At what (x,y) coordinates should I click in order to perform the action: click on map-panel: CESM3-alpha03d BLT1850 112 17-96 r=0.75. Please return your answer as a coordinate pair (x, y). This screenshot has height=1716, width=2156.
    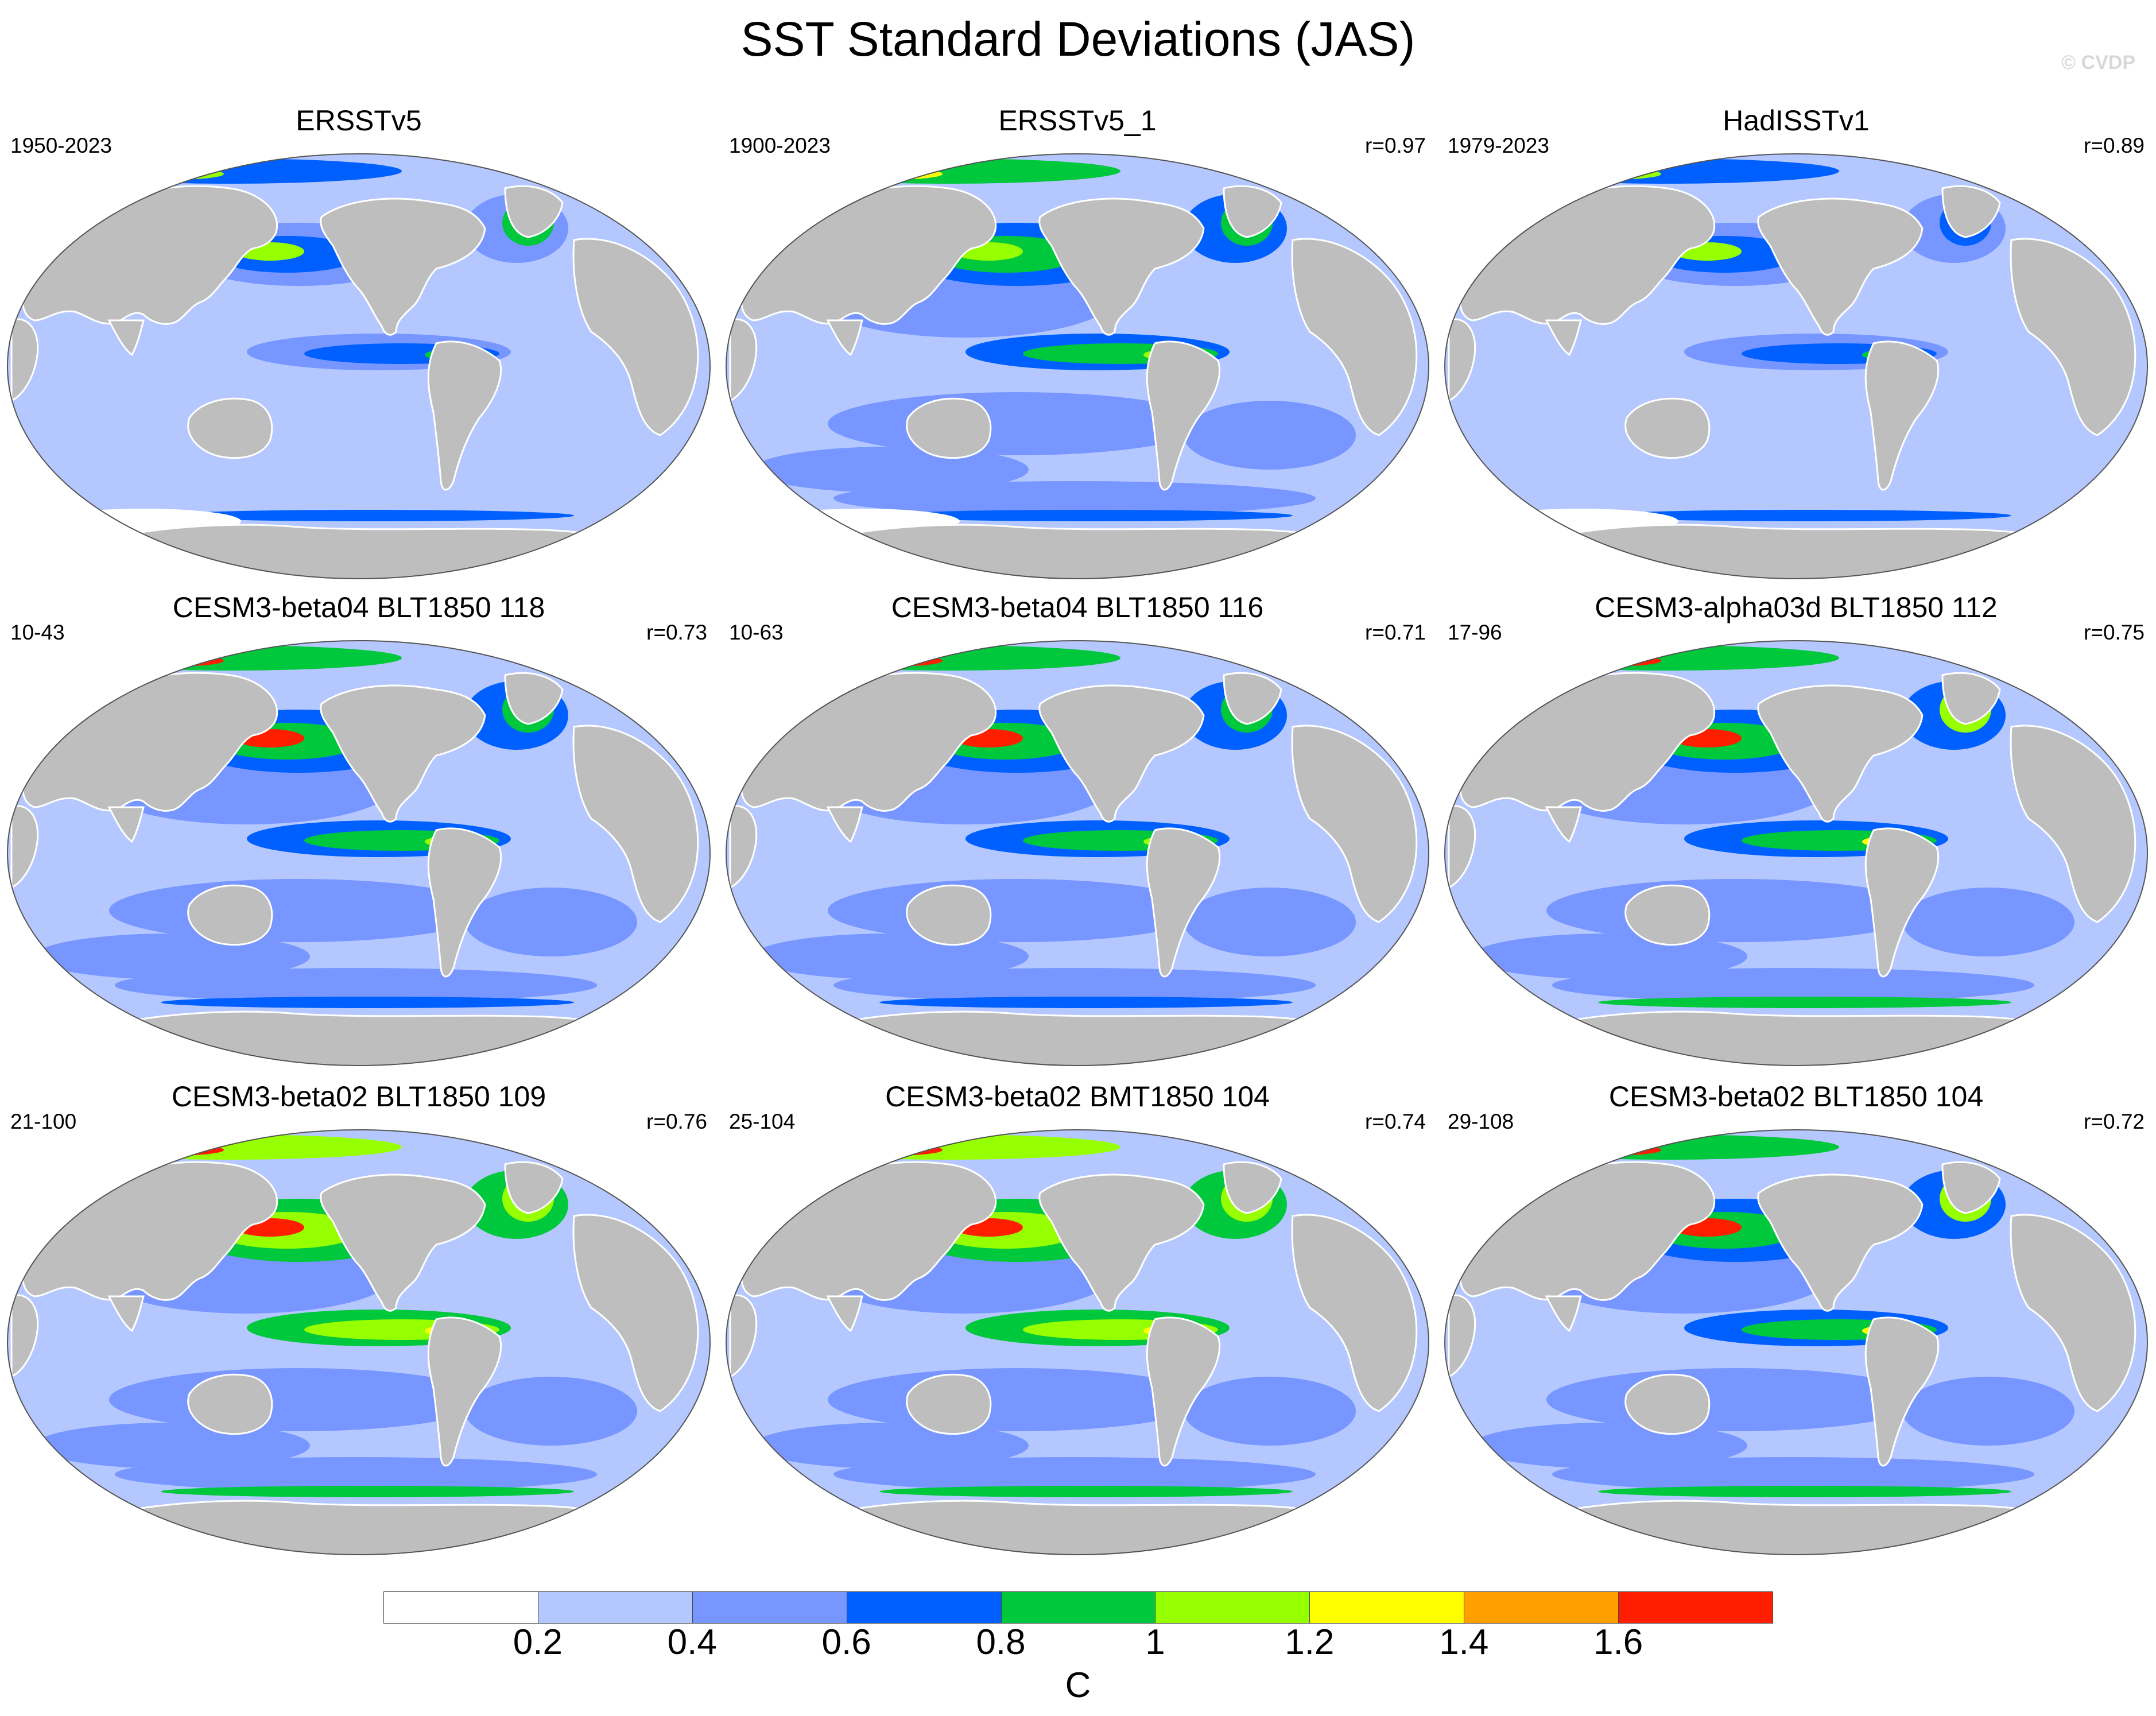
    Looking at the image, I should click on (1796, 837).